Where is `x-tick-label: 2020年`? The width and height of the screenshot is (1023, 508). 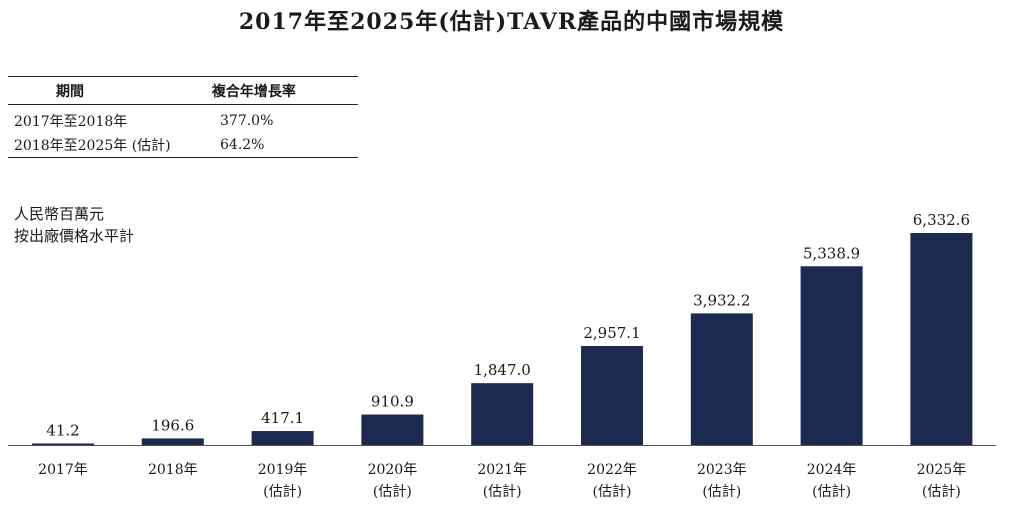
x-tick-label: 2020年 is located at coordinates (393, 470).